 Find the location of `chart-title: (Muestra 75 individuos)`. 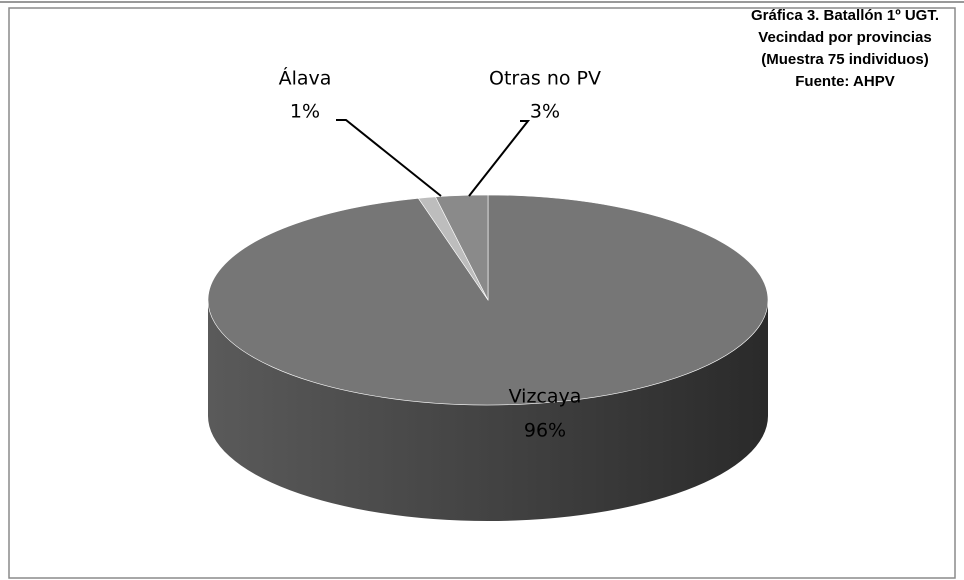

chart-title: (Muestra 75 individuos) is located at coordinates (845, 59).